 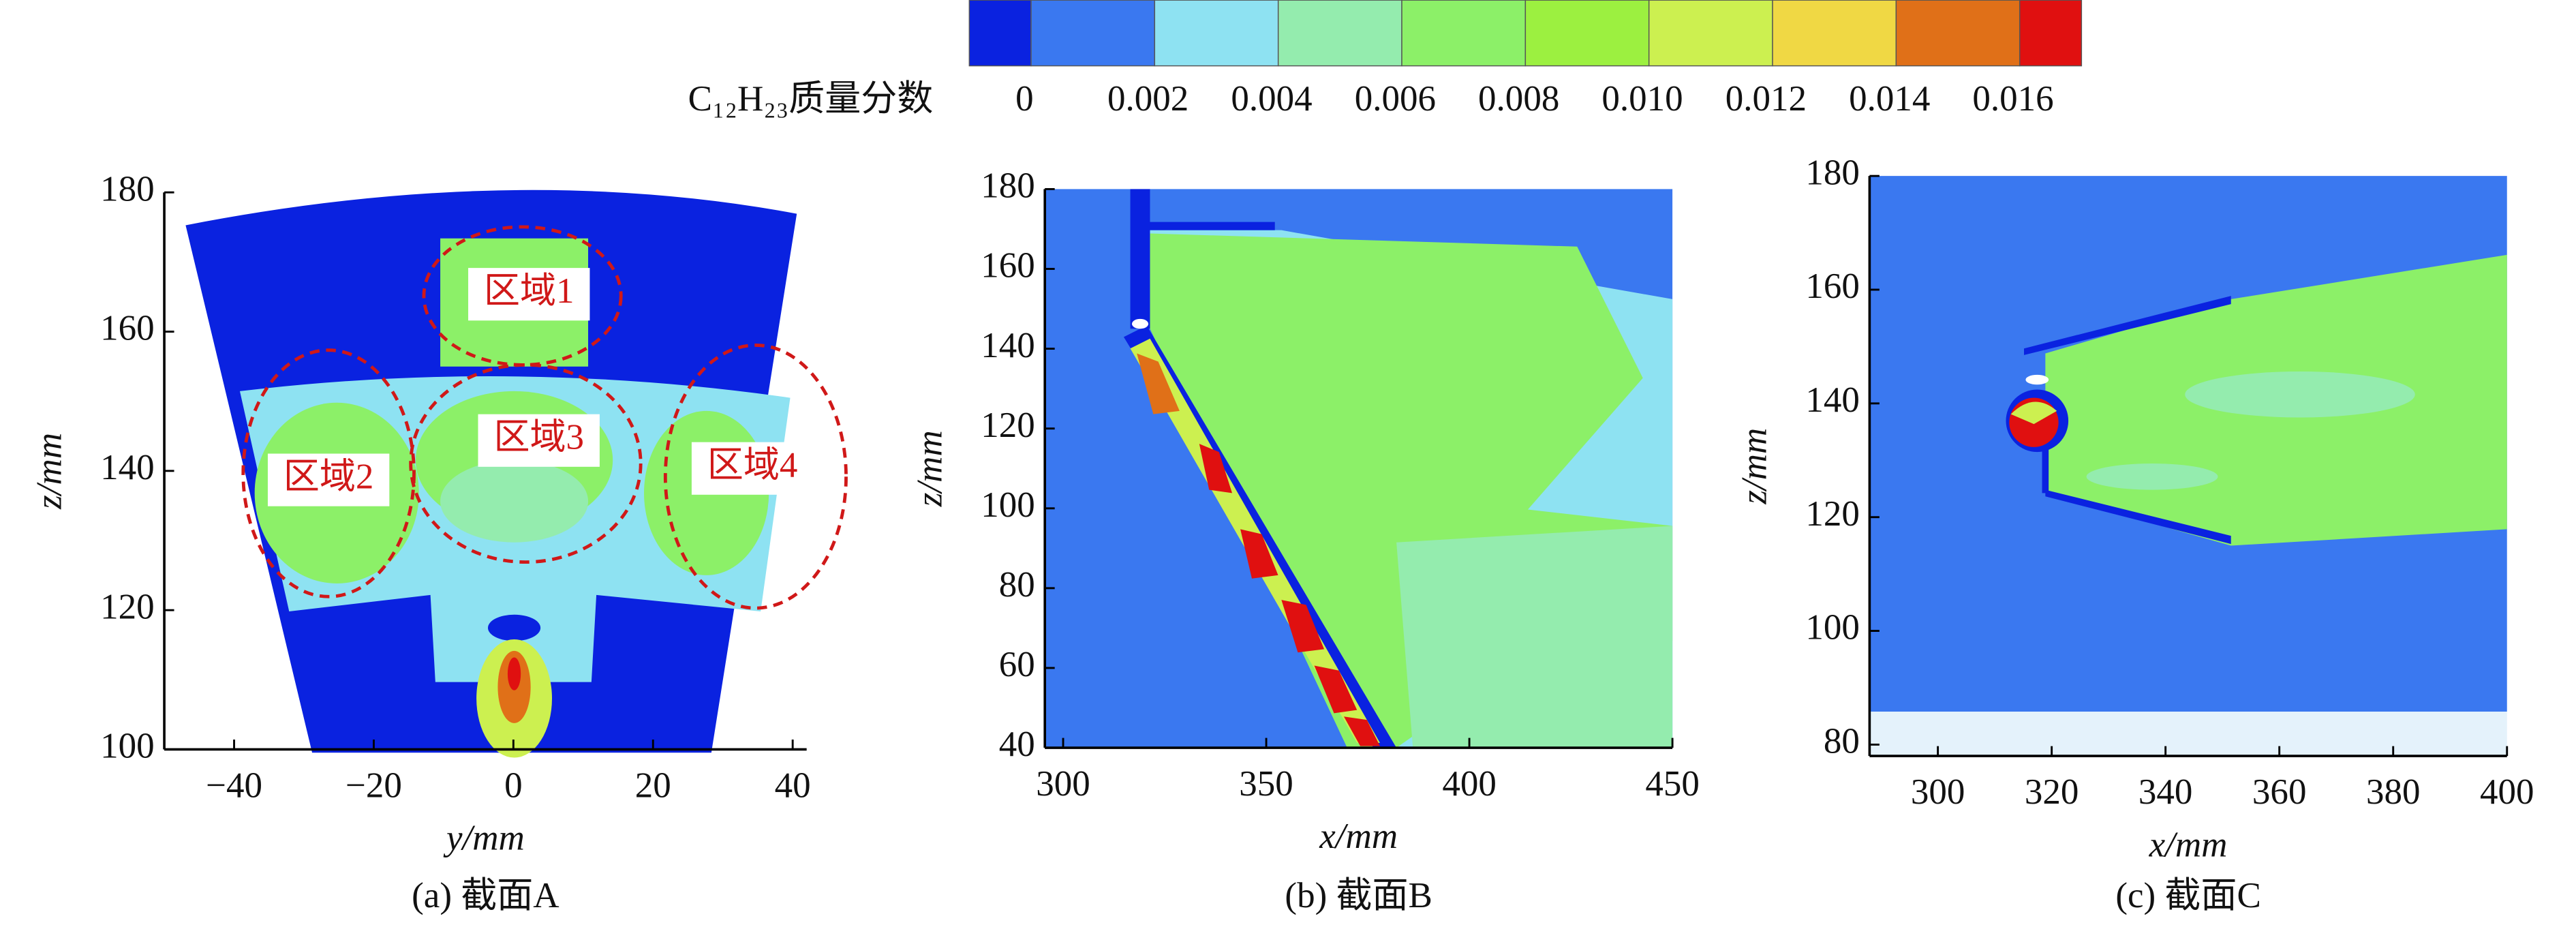 I want to click on x-tick-label: 20, so click(x=653, y=785).